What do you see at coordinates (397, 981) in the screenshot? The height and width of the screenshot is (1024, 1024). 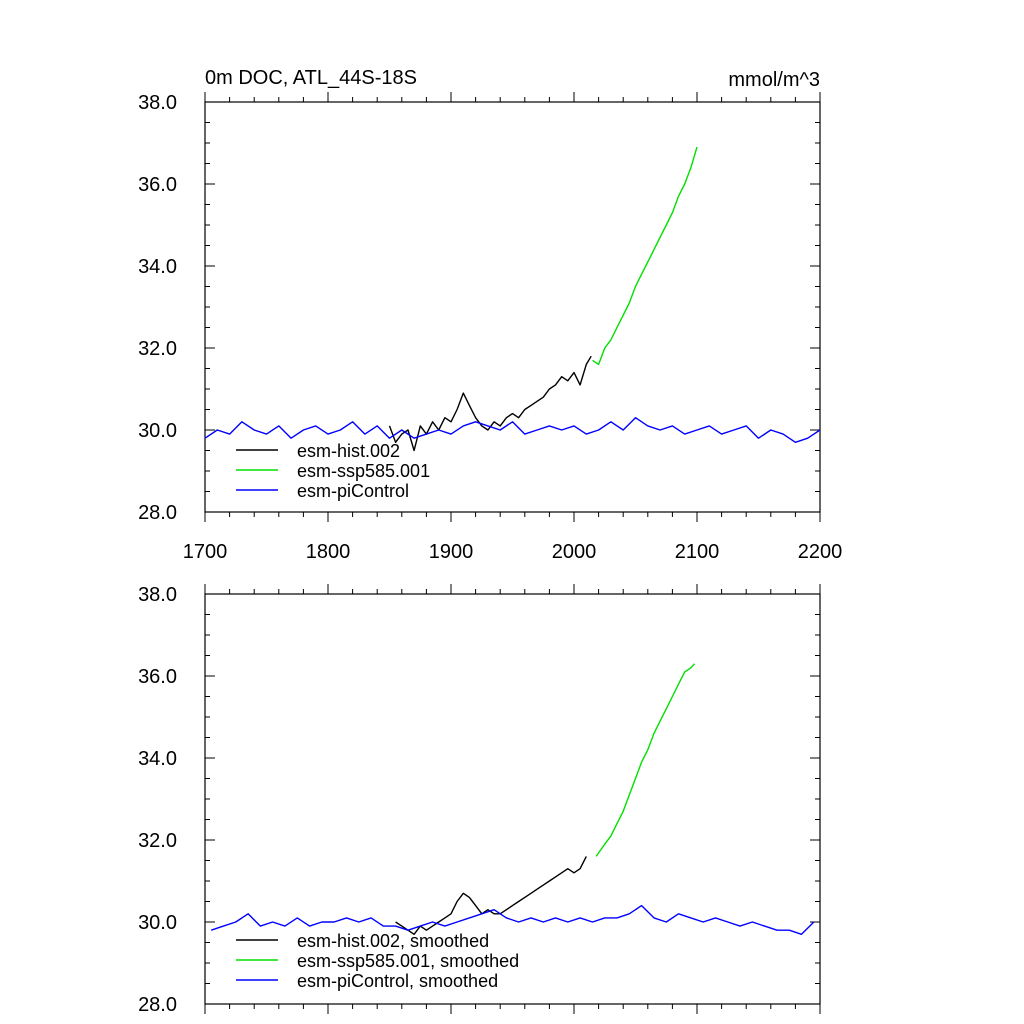 I see `bottom-legend-label: esm-piControl, smoothed` at bounding box center [397, 981].